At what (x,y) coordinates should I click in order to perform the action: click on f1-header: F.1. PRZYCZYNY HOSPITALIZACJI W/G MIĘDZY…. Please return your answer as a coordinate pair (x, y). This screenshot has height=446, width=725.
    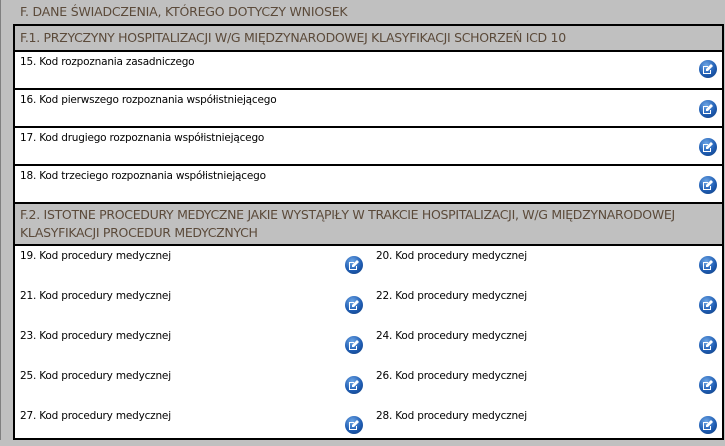
    Looking at the image, I should click on (368, 39).